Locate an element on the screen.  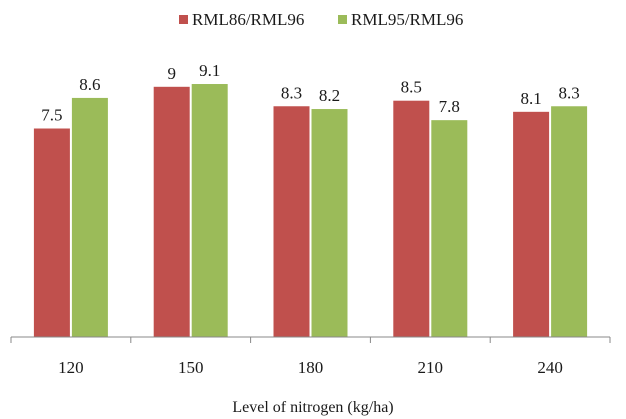
data-label-1-180: 8.3 is located at coordinates (291, 92).